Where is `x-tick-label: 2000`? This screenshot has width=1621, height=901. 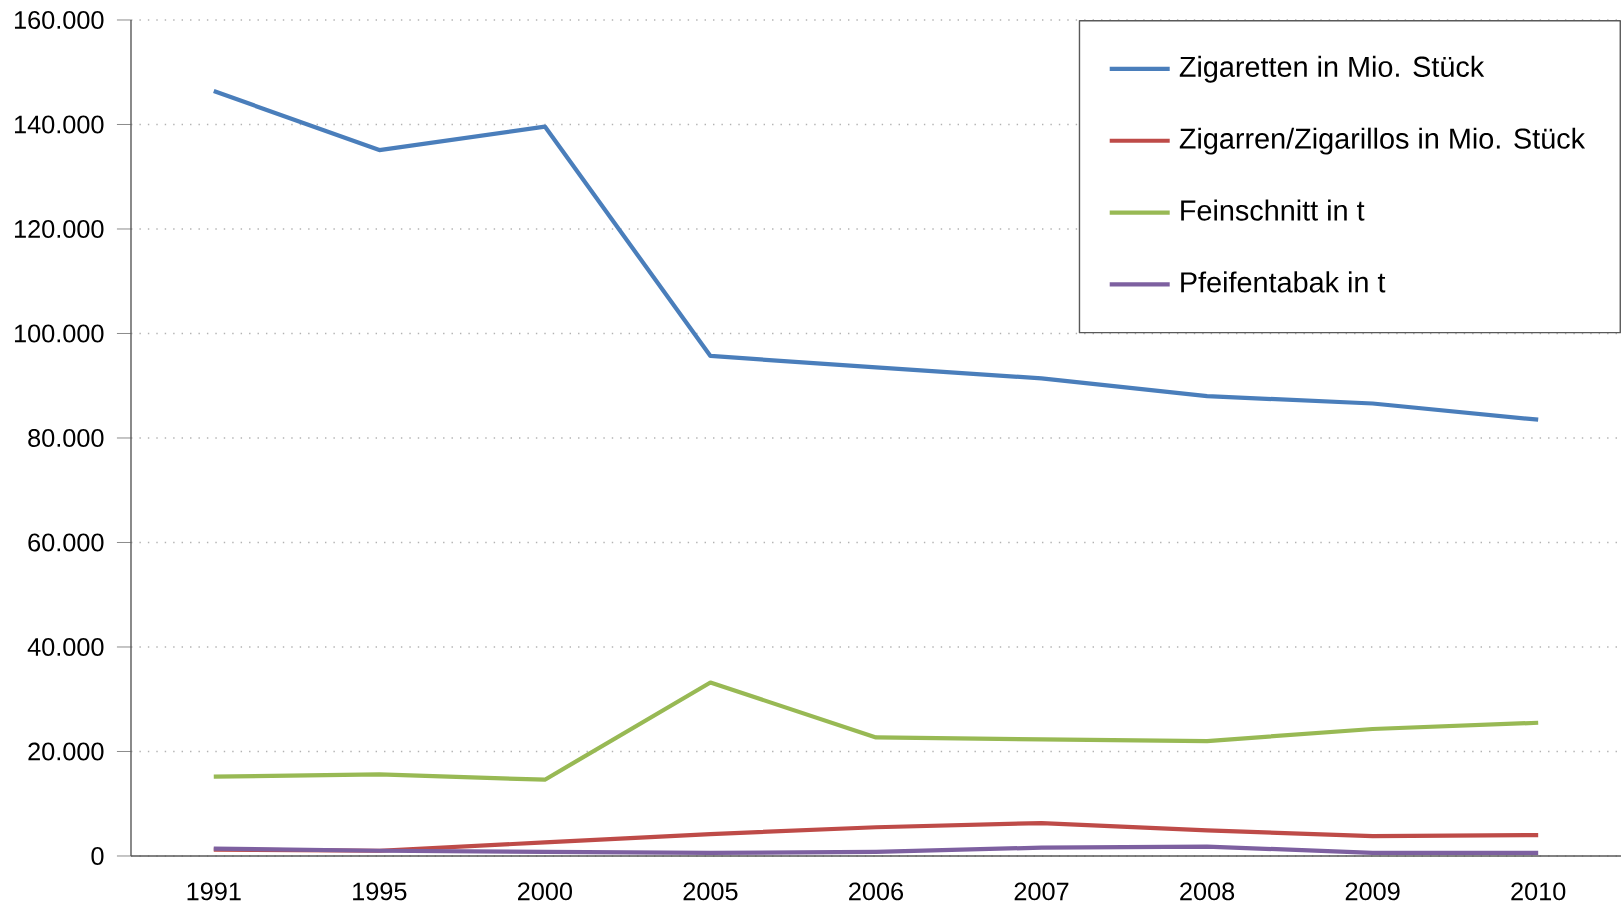 x-tick-label: 2000 is located at coordinates (545, 891).